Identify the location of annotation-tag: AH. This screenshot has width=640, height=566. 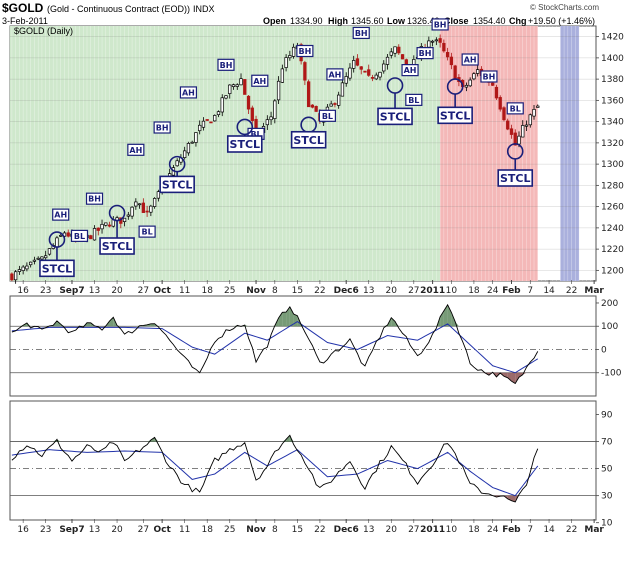
(136, 149).